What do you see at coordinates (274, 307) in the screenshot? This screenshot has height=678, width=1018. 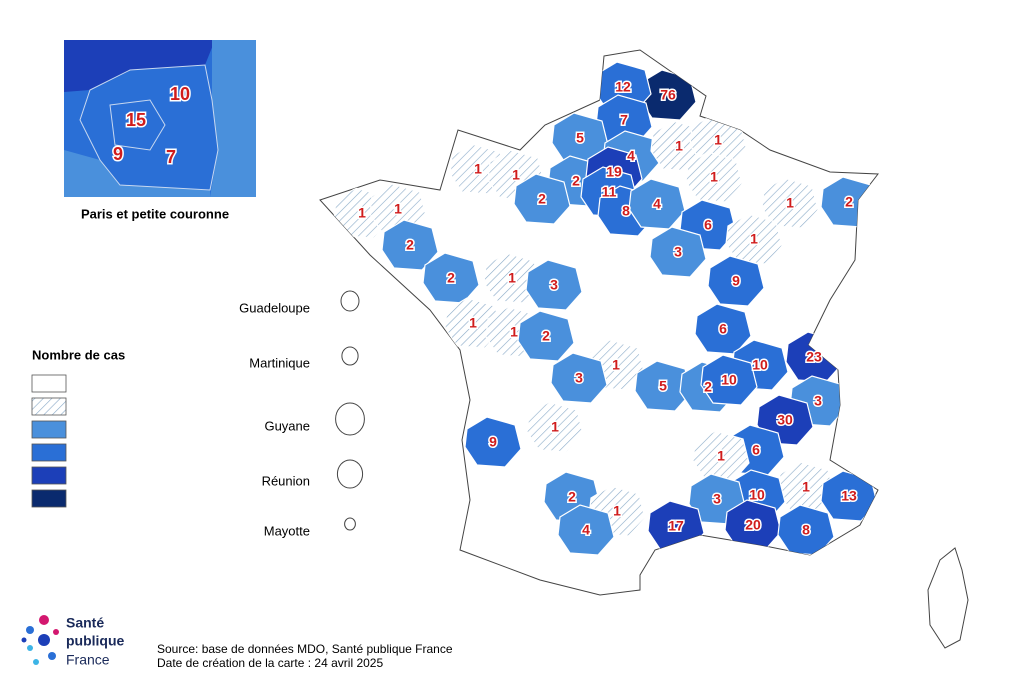 I see `territory-label: Guadeloupe` at bounding box center [274, 307].